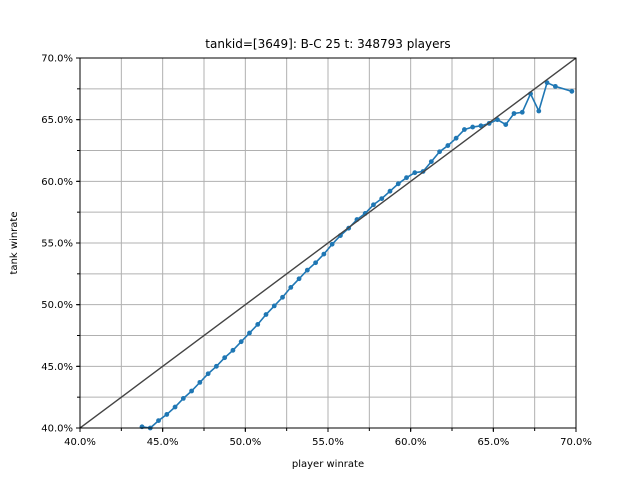 The width and height of the screenshot is (640, 480). Describe the element at coordinates (493, 442) in the screenshot. I see `x-tick-label: 65.0%` at that location.